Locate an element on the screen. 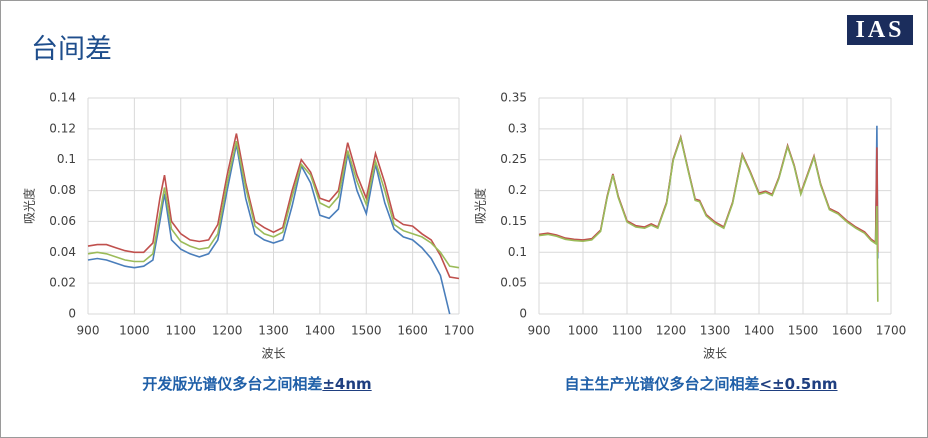 The image size is (928, 438). y-tick-label: 0.12 is located at coordinates (62, 128).